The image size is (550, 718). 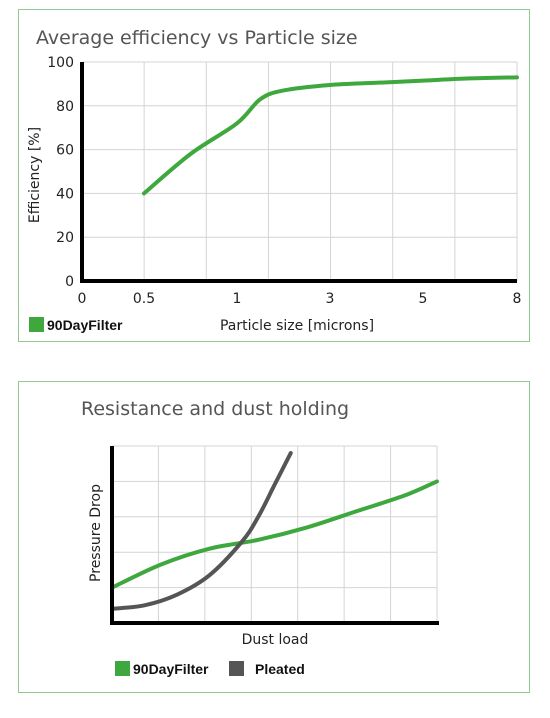 What do you see at coordinates (144, 299) in the screenshot?
I see `x-tick-label: 0.5` at bounding box center [144, 299].